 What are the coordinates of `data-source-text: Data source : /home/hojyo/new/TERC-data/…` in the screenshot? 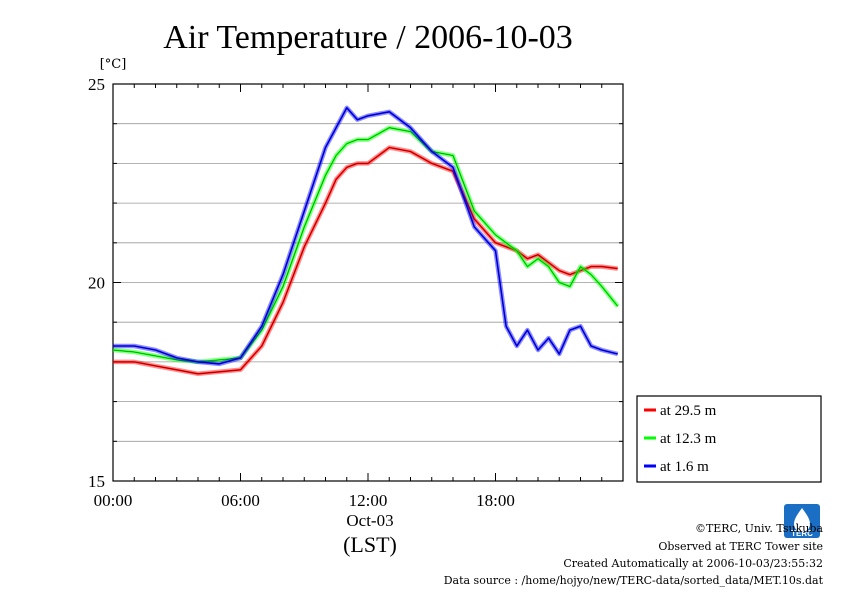 It's located at (634, 580).